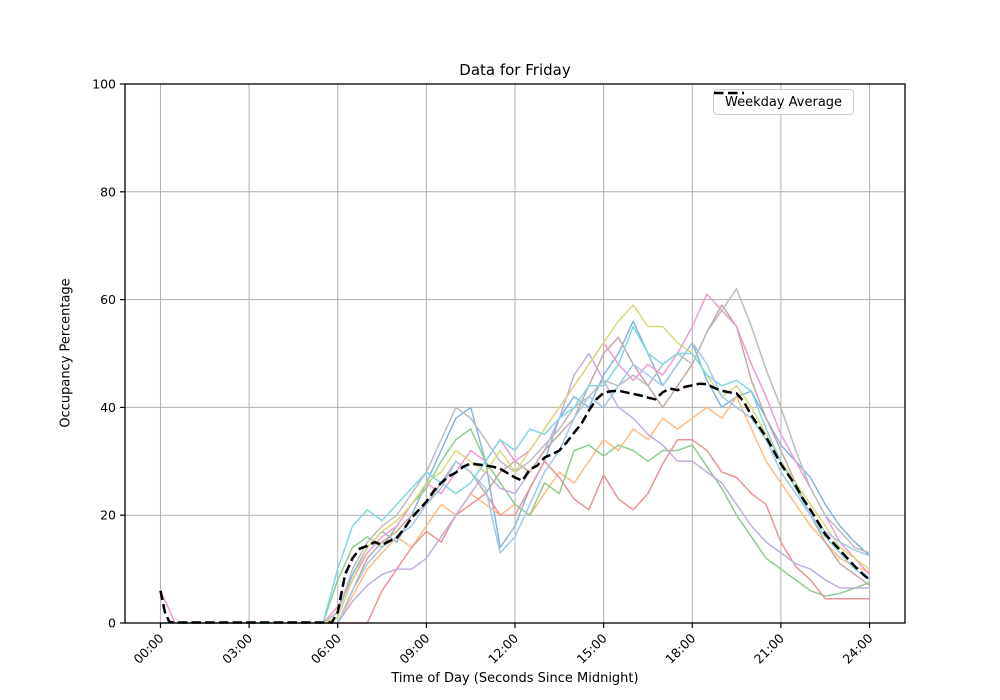 This screenshot has height=700, width=1000. I want to click on x-tick-label: 21:00, so click(769, 648).